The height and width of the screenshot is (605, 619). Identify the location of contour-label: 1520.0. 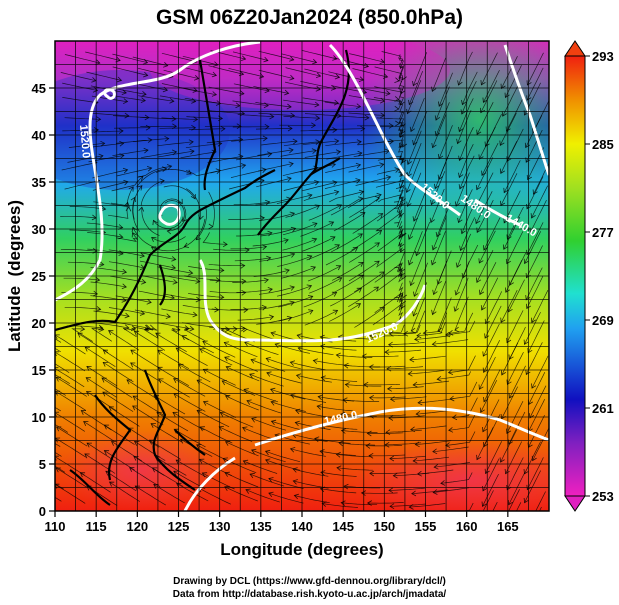
(84, 141).